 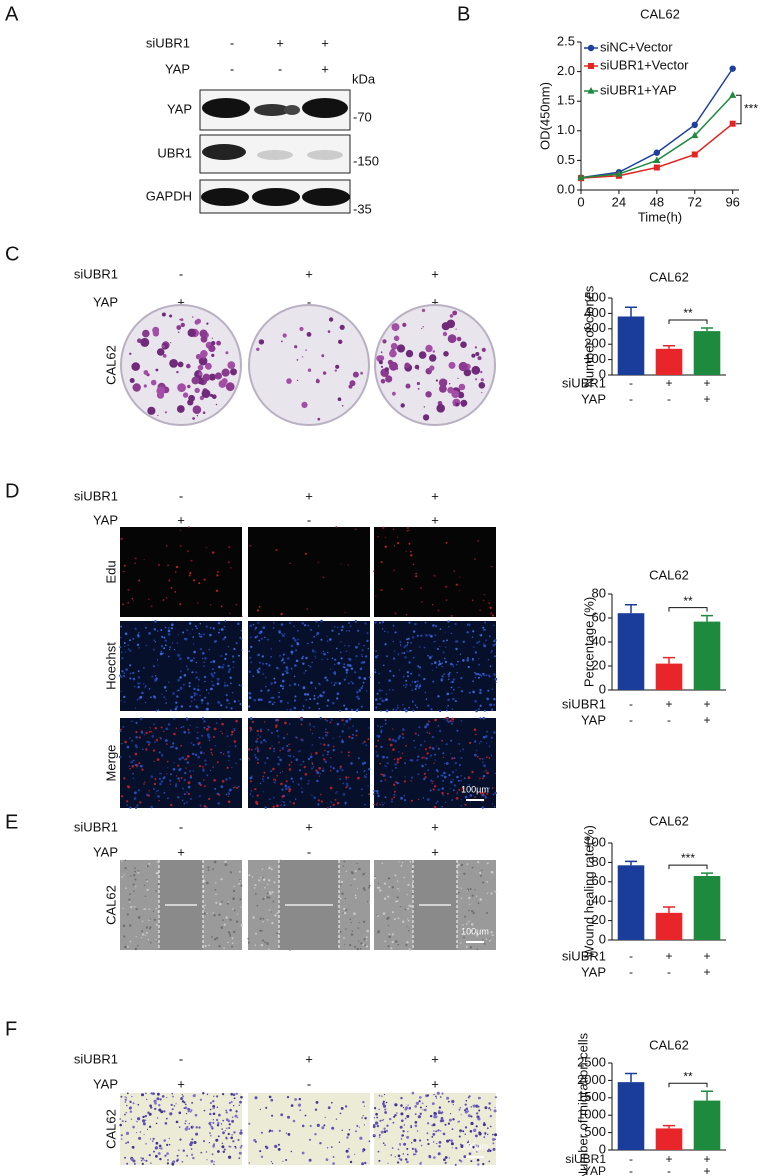 What do you see at coordinates (599, 861) in the screenshot?
I see `y-tick-label: 80` at bounding box center [599, 861].